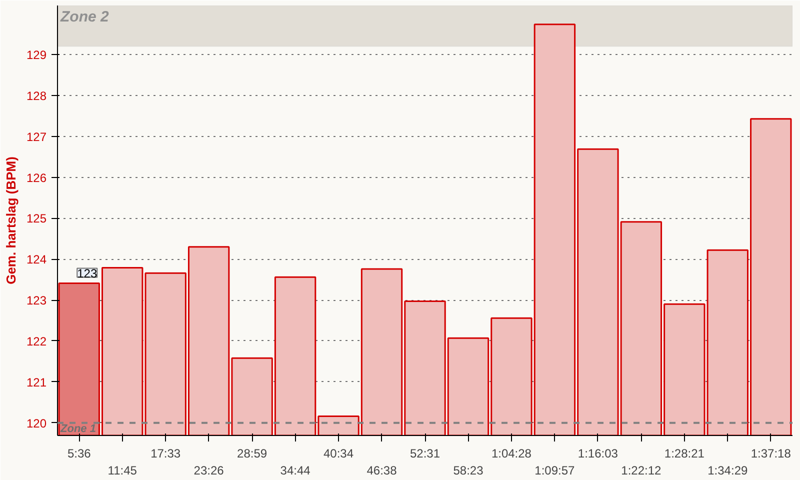 The image size is (800, 480). Describe the element at coordinates (641, 470) in the screenshot. I see `x-tick-label: 1:22:12` at that location.